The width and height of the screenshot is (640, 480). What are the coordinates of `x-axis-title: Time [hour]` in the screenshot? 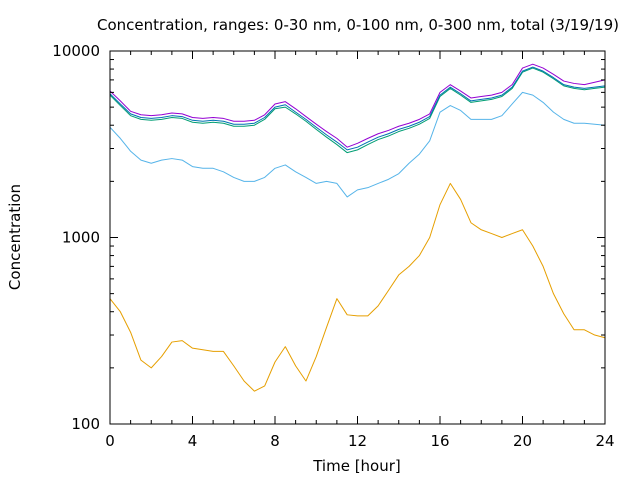 It's located at (356, 466).